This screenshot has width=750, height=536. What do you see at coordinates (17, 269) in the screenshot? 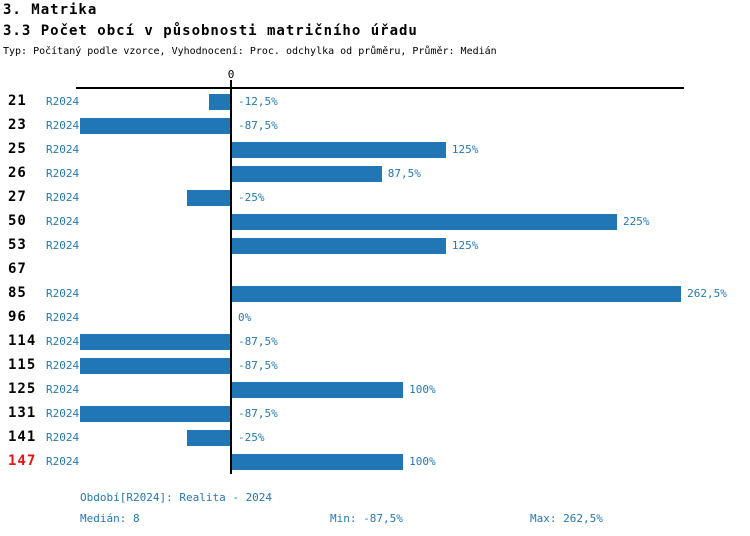
I see `row-category-label: 67` at bounding box center [17, 269].